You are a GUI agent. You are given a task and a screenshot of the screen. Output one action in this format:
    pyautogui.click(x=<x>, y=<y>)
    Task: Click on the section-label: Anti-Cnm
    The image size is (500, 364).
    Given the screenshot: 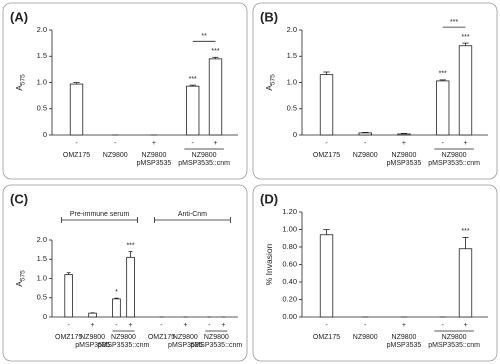 What is the action you would take?
    pyautogui.click(x=192, y=214)
    